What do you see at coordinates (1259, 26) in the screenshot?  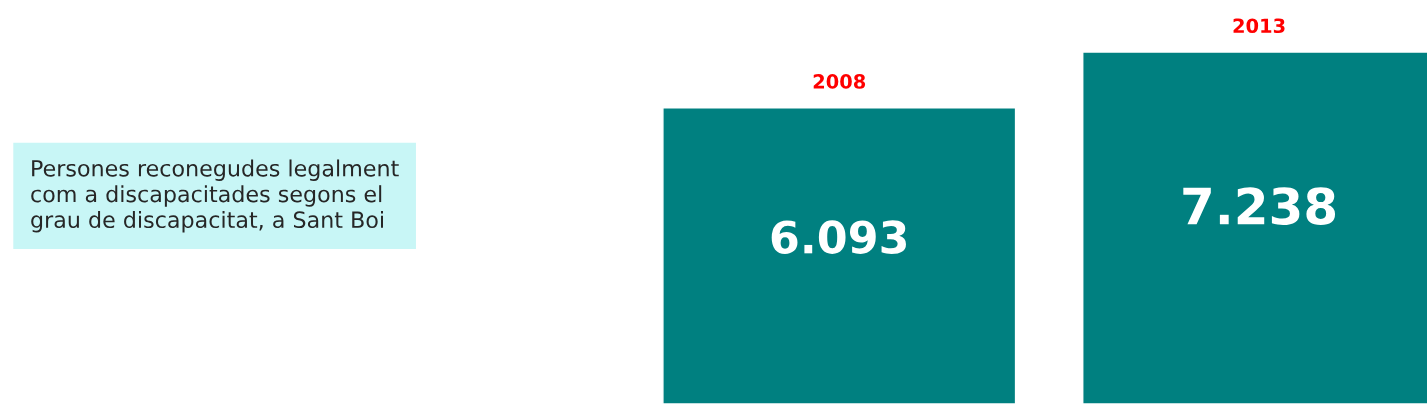 I see `x-tick-label: 2013` at bounding box center [1259, 26].